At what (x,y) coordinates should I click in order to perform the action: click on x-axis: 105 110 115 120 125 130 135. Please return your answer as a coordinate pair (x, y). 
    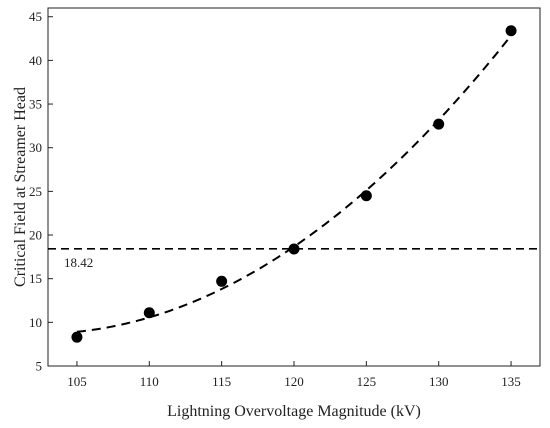
    Looking at the image, I should click on (294, 375).